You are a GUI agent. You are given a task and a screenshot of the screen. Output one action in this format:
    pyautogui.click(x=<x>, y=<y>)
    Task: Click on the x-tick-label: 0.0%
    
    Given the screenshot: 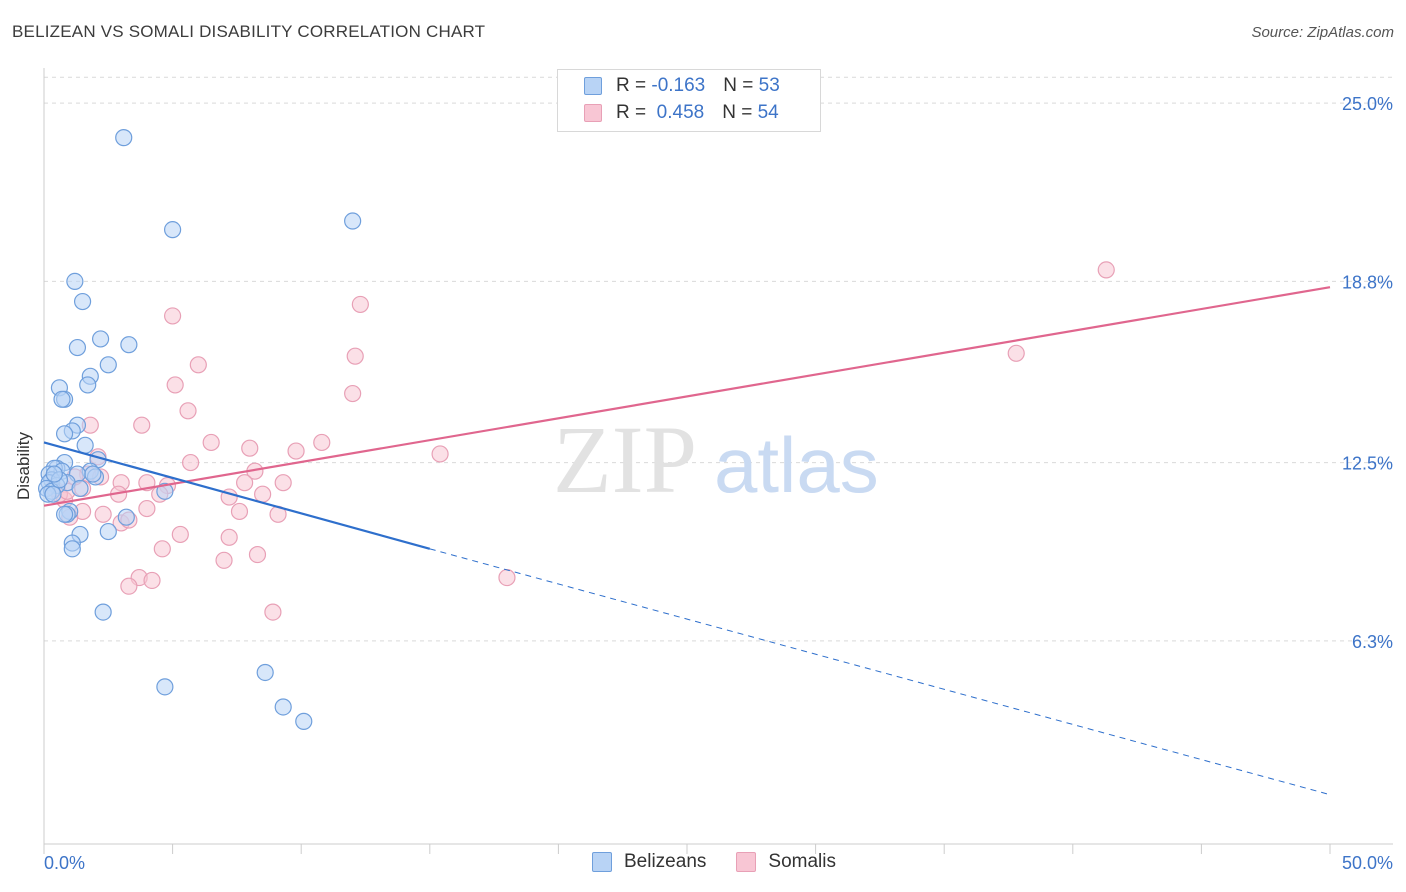 What is the action you would take?
    pyautogui.click(x=64, y=863)
    